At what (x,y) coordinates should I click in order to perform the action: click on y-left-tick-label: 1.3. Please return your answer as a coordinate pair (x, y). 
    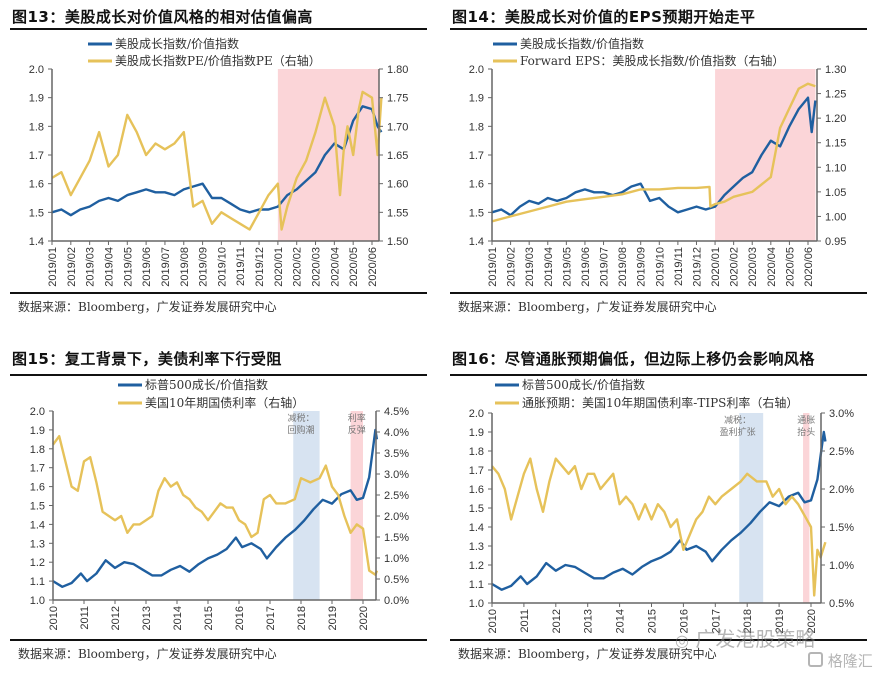
    Looking at the image, I should click on (476, 547).